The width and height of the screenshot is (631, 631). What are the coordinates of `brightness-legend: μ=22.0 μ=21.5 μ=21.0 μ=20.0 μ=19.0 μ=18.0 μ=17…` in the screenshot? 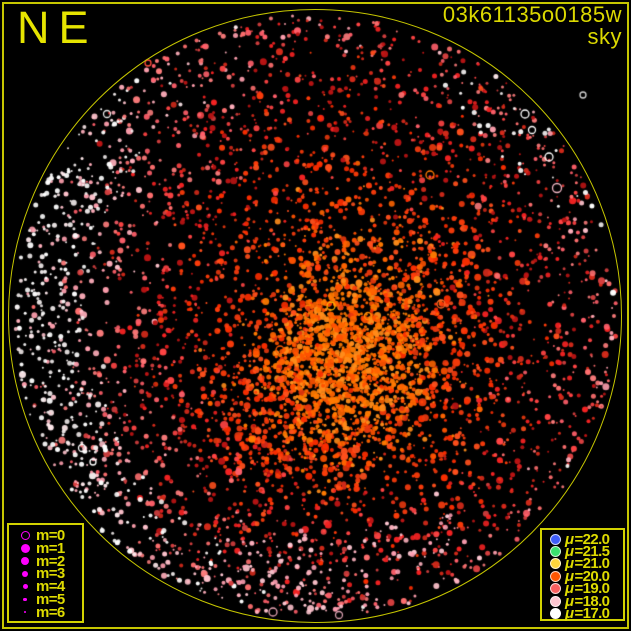 It's located at (582, 575).